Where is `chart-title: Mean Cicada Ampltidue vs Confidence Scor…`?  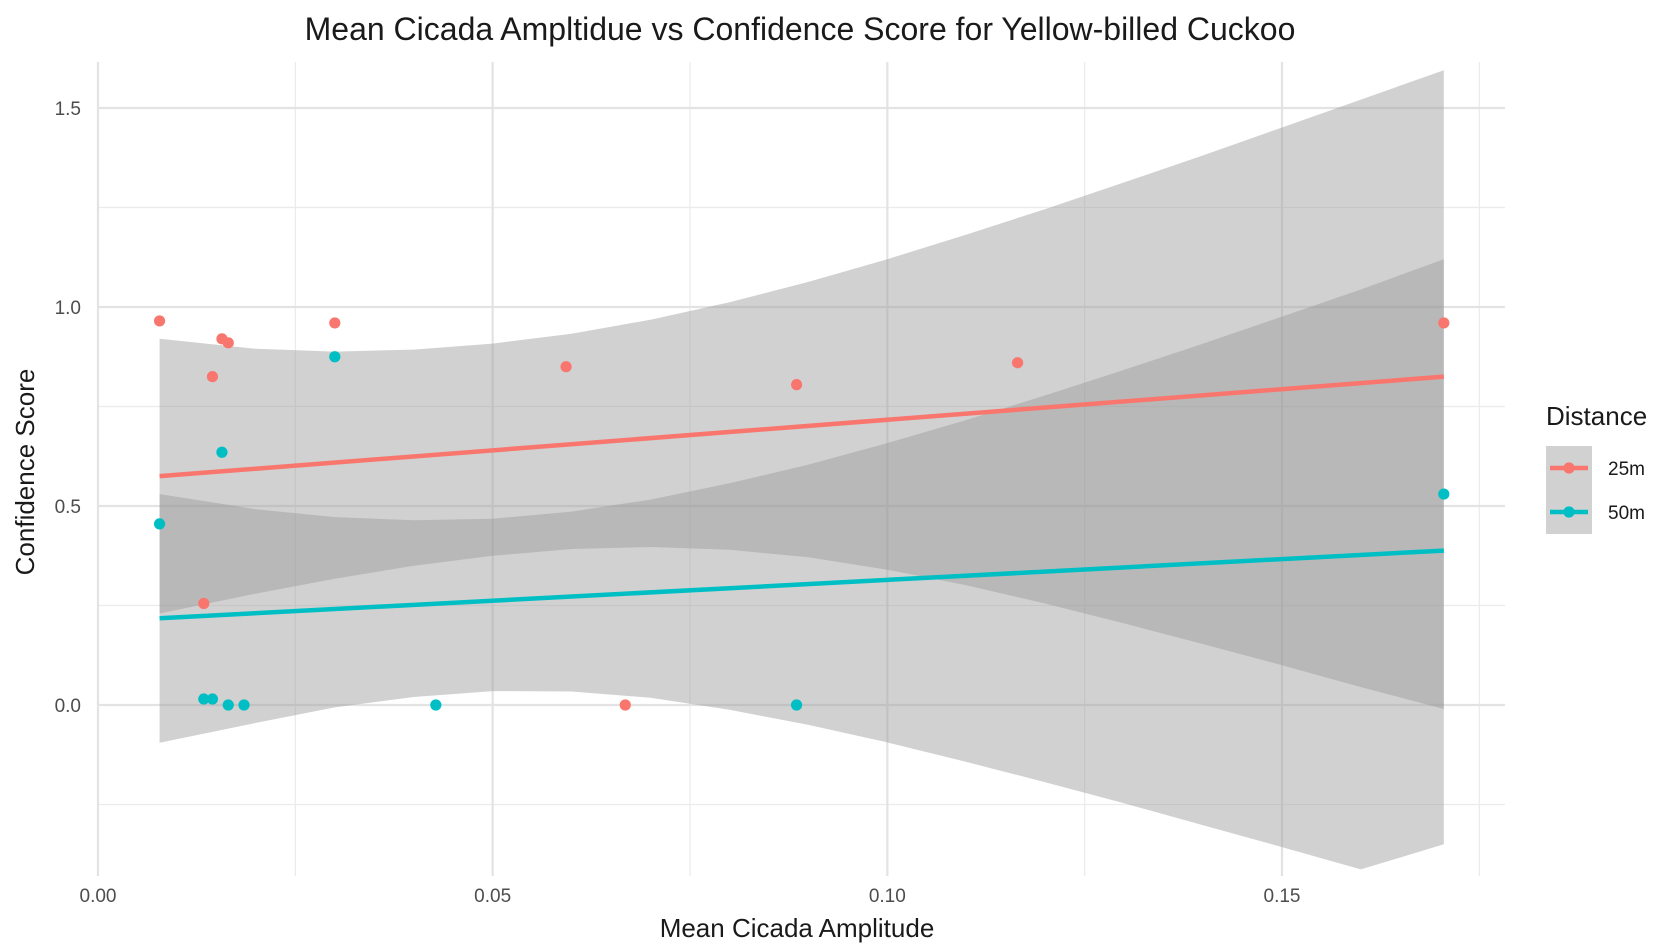
chart-title: Mean Cicada Ampltidue vs Confidence Scor… is located at coordinates (800, 29).